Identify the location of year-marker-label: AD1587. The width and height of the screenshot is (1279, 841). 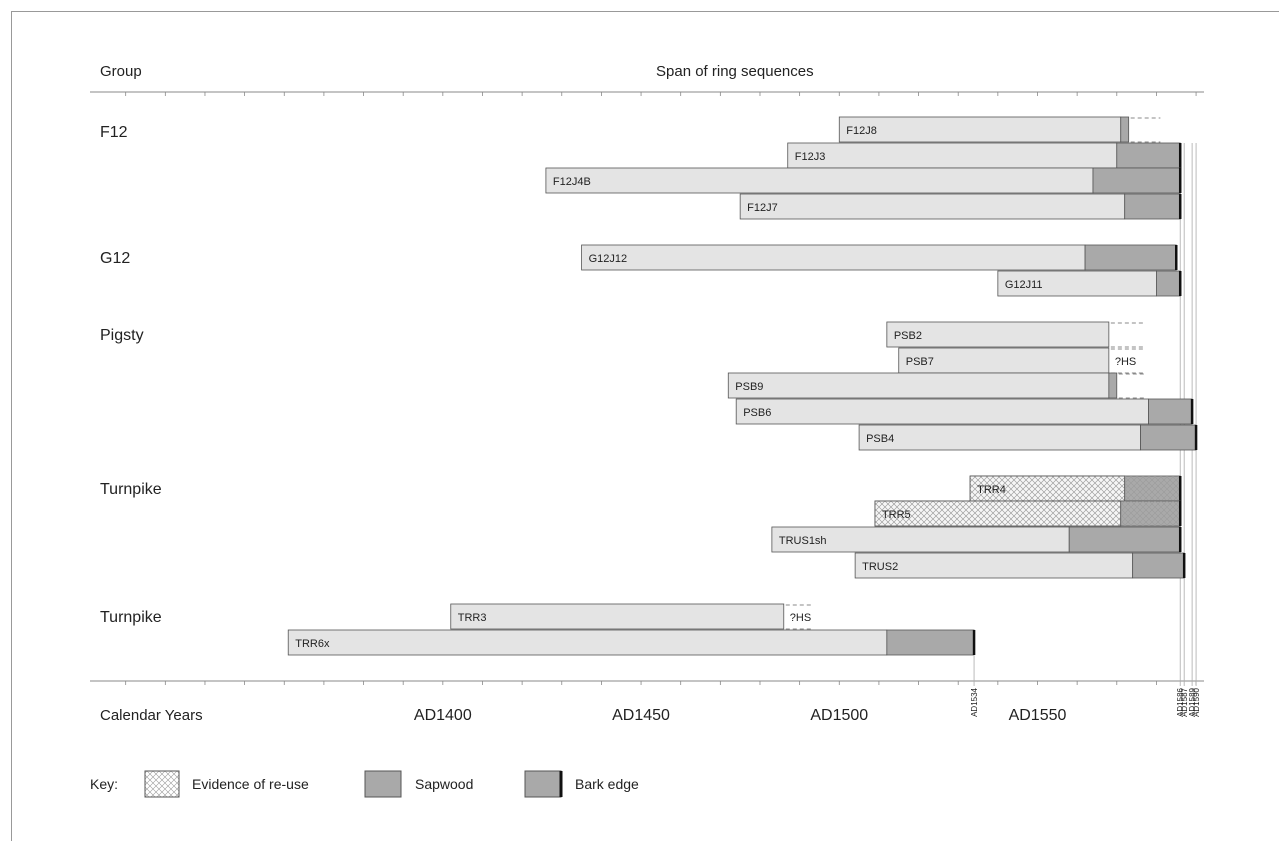
(1184, 701).